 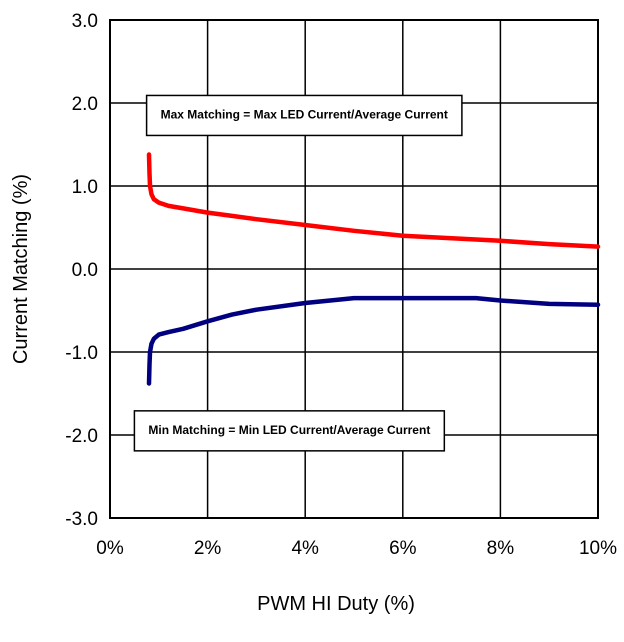 I want to click on y-tick-label: 0.0, so click(x=85, y=270).